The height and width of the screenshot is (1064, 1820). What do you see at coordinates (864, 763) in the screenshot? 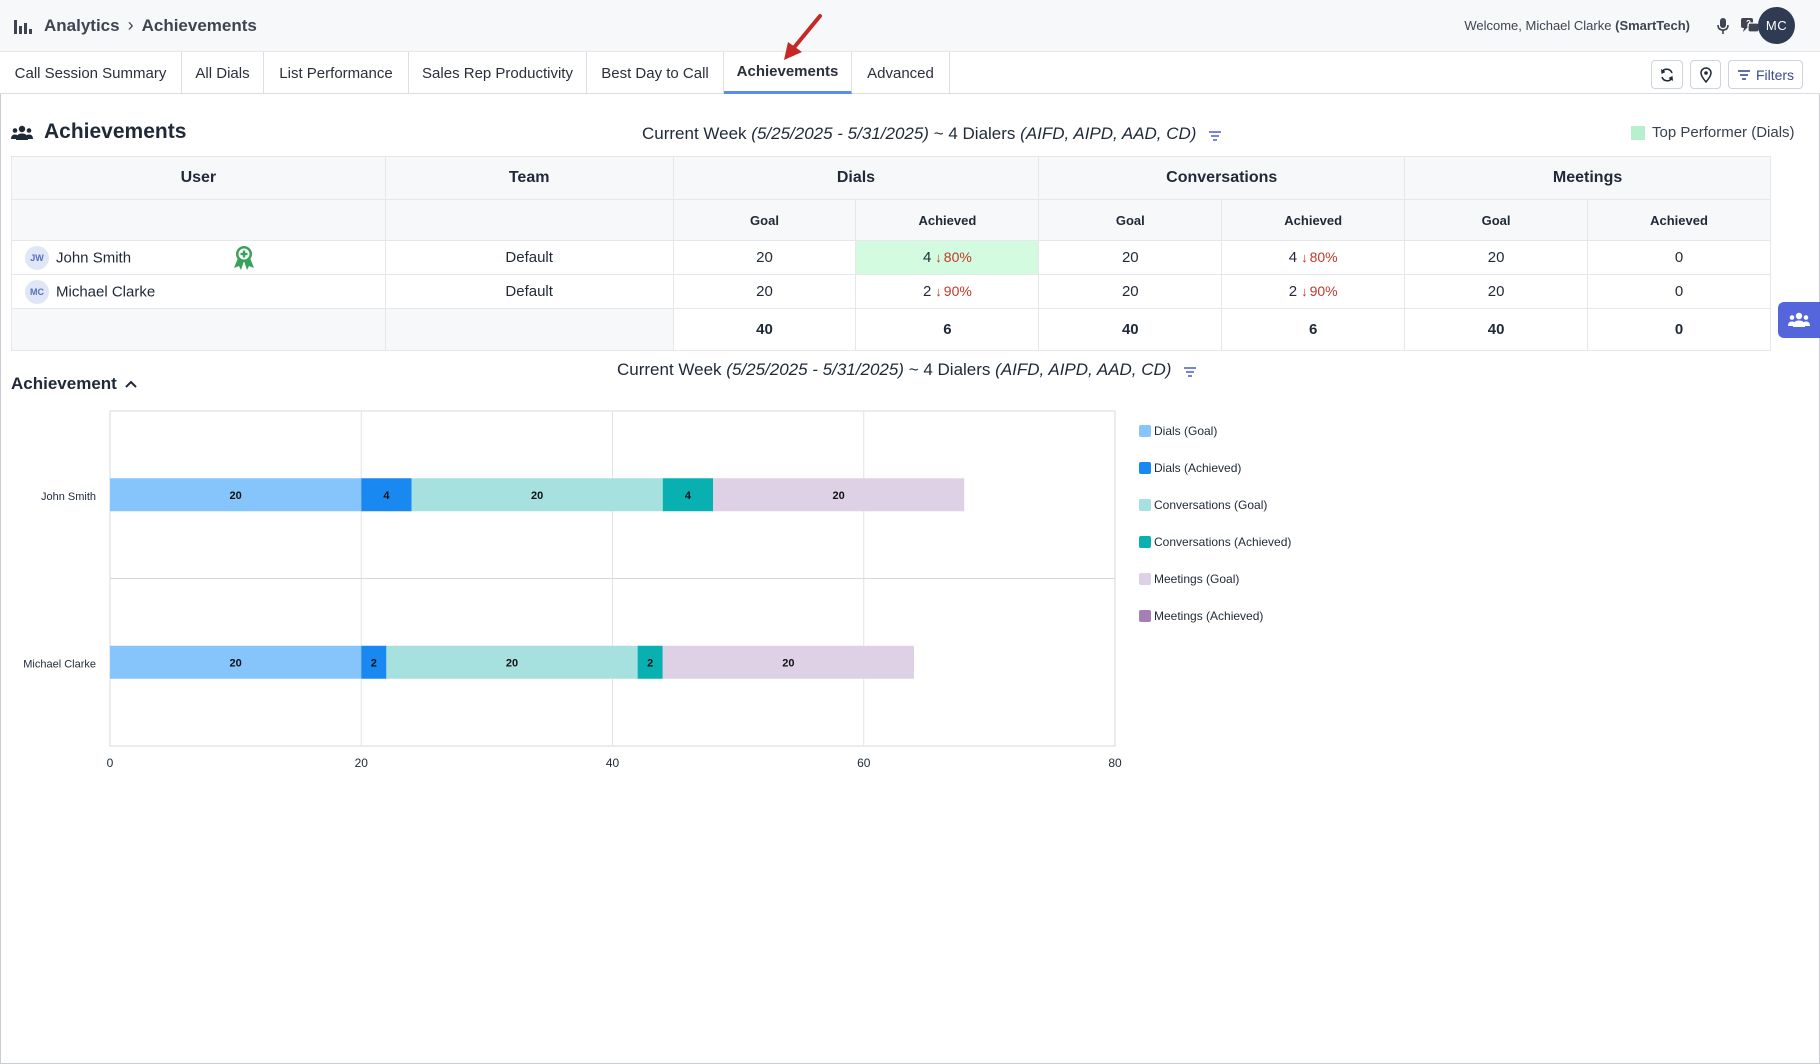
I see `x-tick-label: 60` at bounding box center [864, 763].